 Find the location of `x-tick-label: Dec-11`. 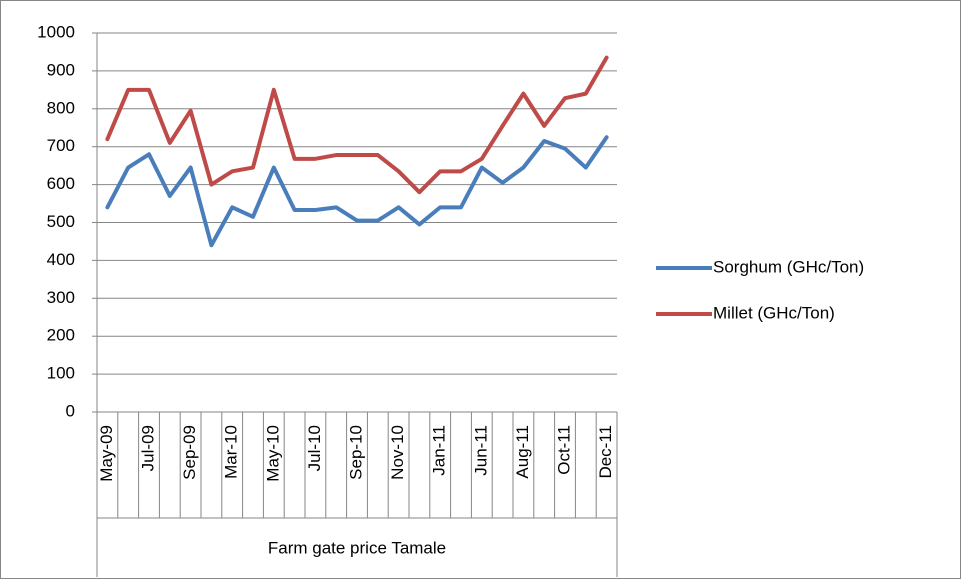

x-tick-label: Dec-11 is located at coordinates (605, 452).